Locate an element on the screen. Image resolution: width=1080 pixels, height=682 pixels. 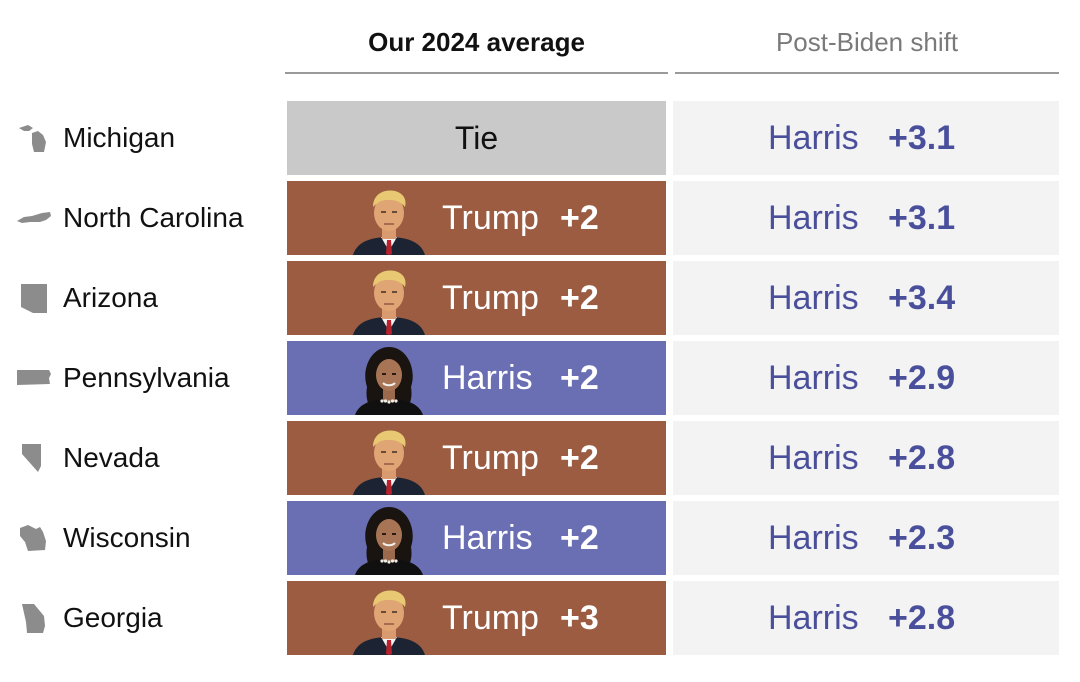
state-label: North Carolina is located at coordinates (148, 218).